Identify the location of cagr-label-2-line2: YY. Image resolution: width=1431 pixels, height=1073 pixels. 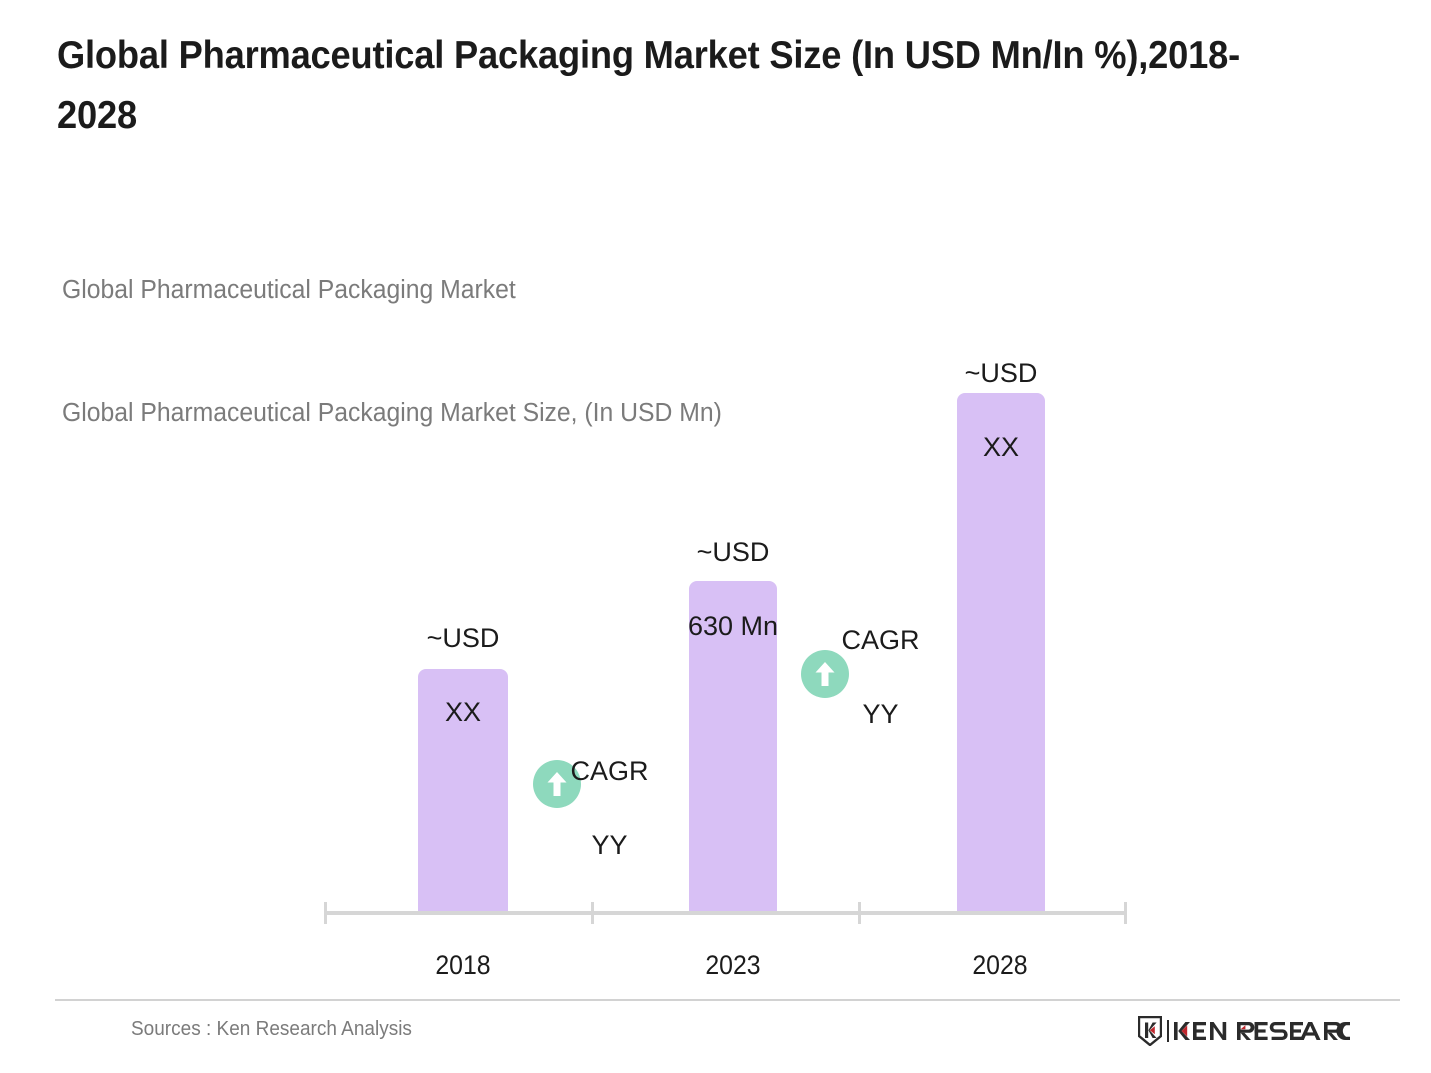
(880, 714).